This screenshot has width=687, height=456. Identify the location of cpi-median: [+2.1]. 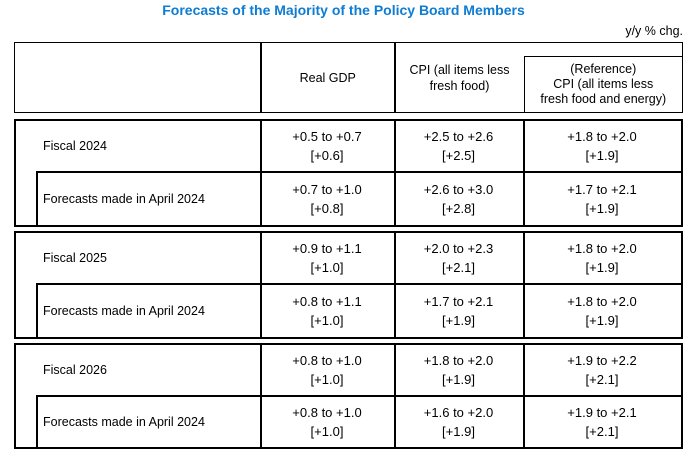
(458, 267).